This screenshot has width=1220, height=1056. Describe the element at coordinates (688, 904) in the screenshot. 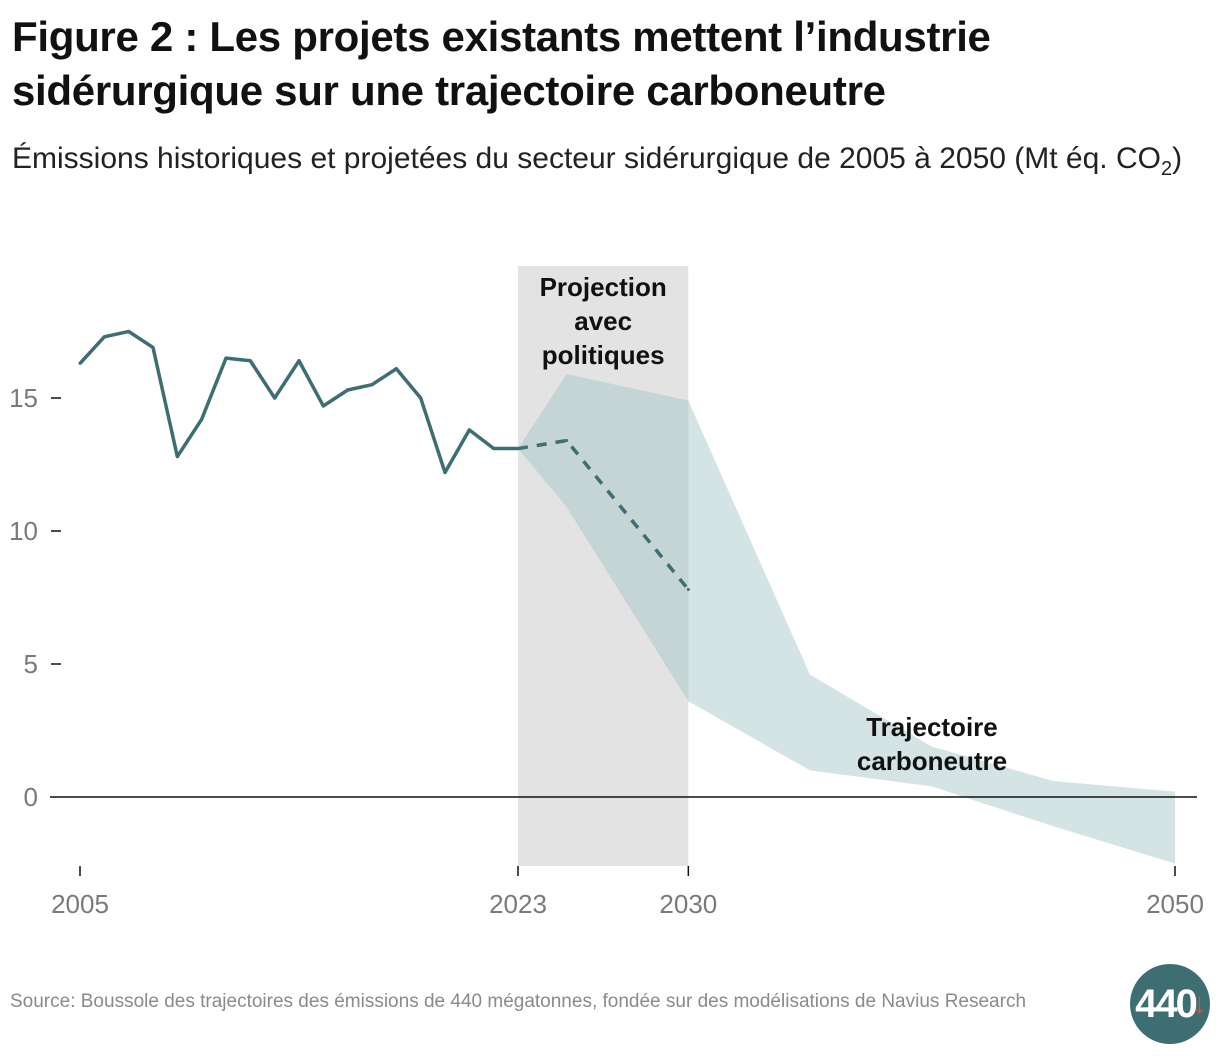

I see `x-tick-label: 2030` at that location.